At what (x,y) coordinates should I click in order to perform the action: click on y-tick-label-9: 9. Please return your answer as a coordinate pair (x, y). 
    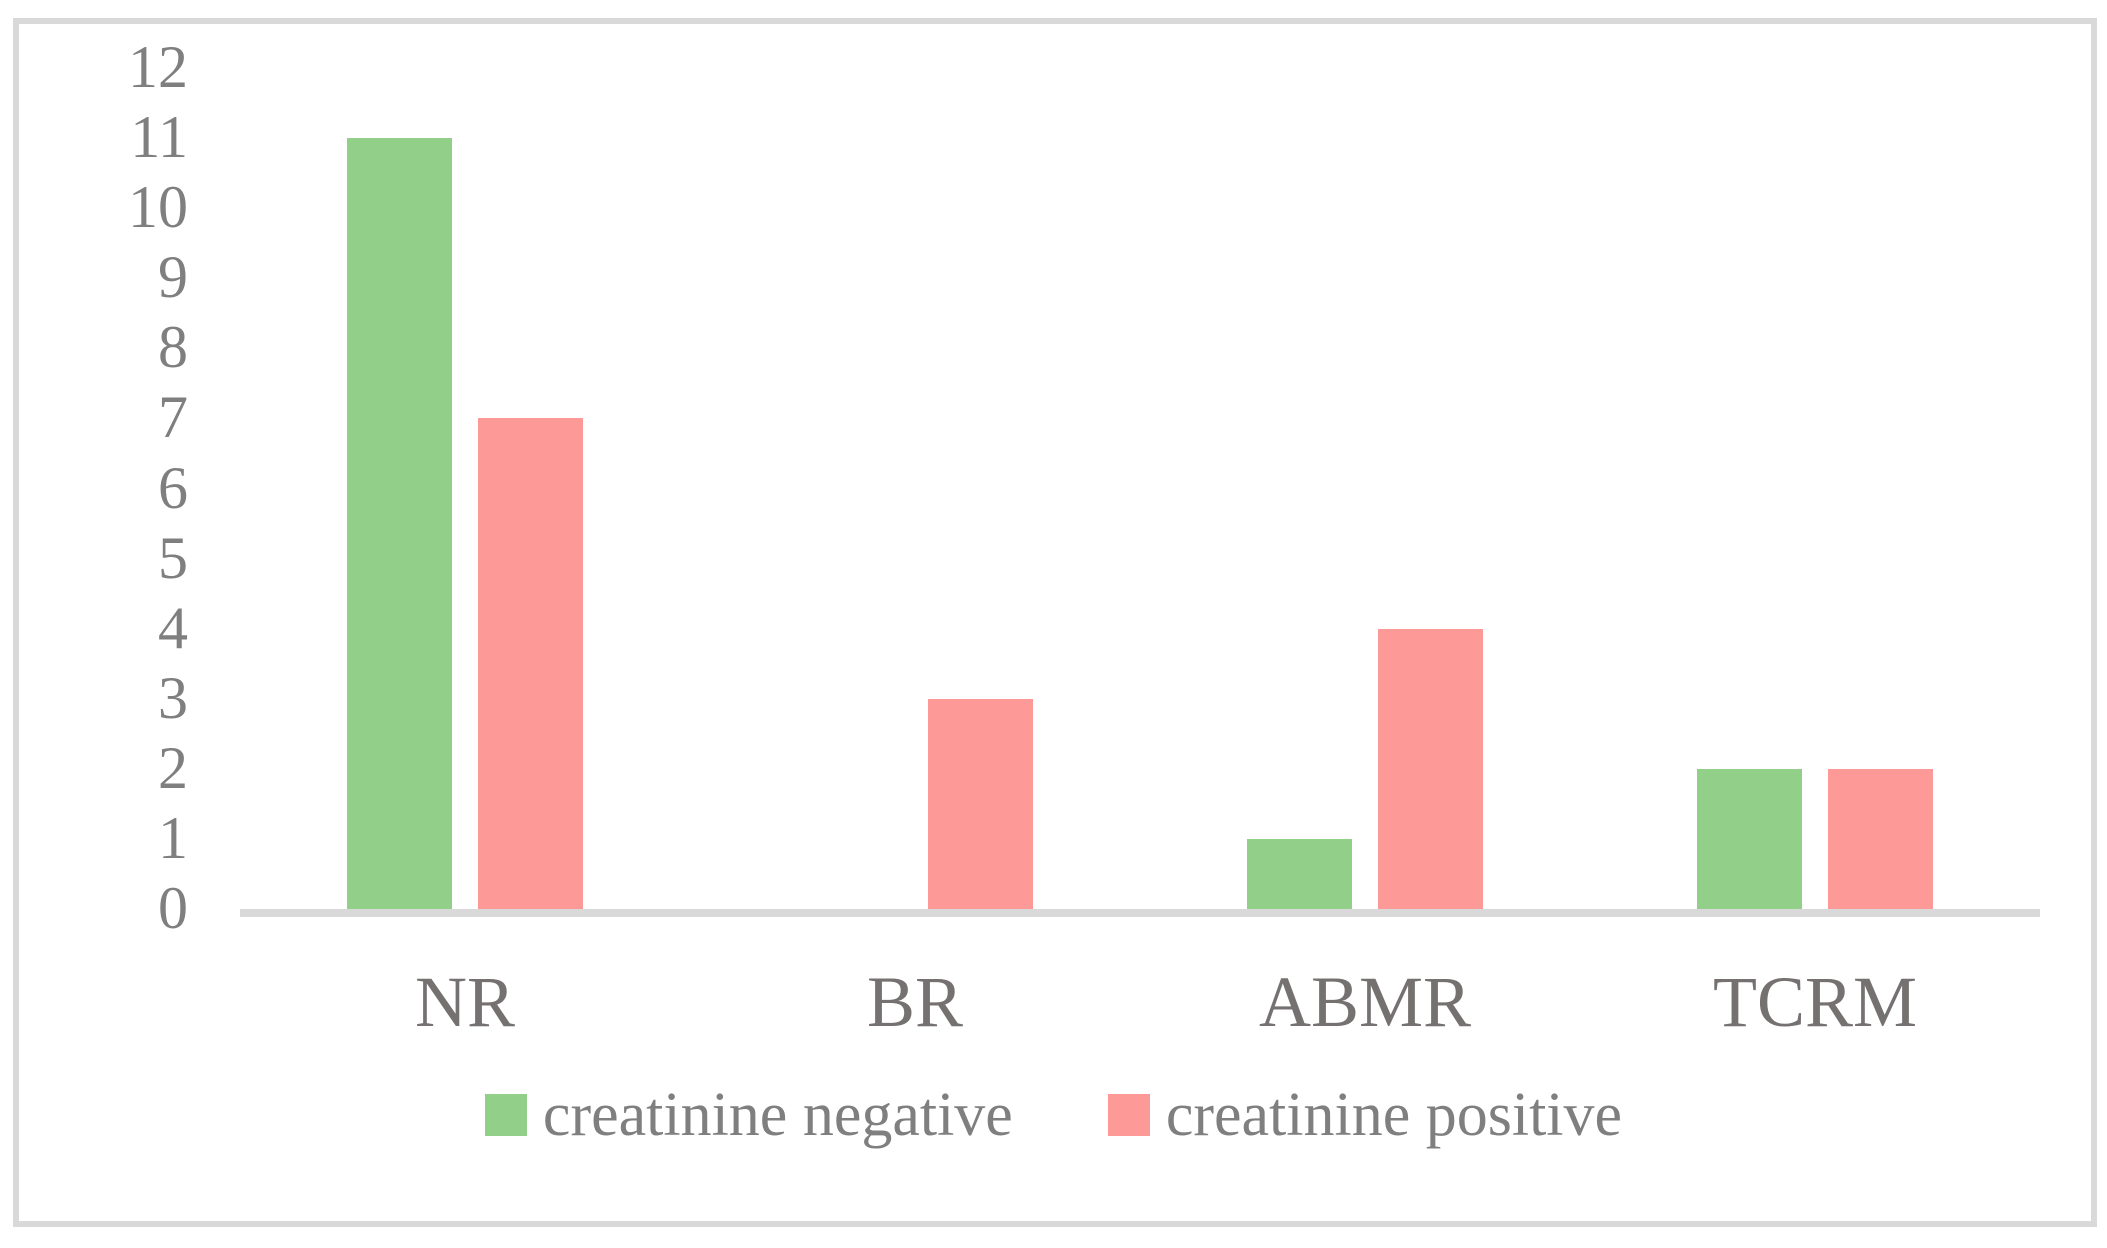
    Looking at the image, I should click on (173, 277).